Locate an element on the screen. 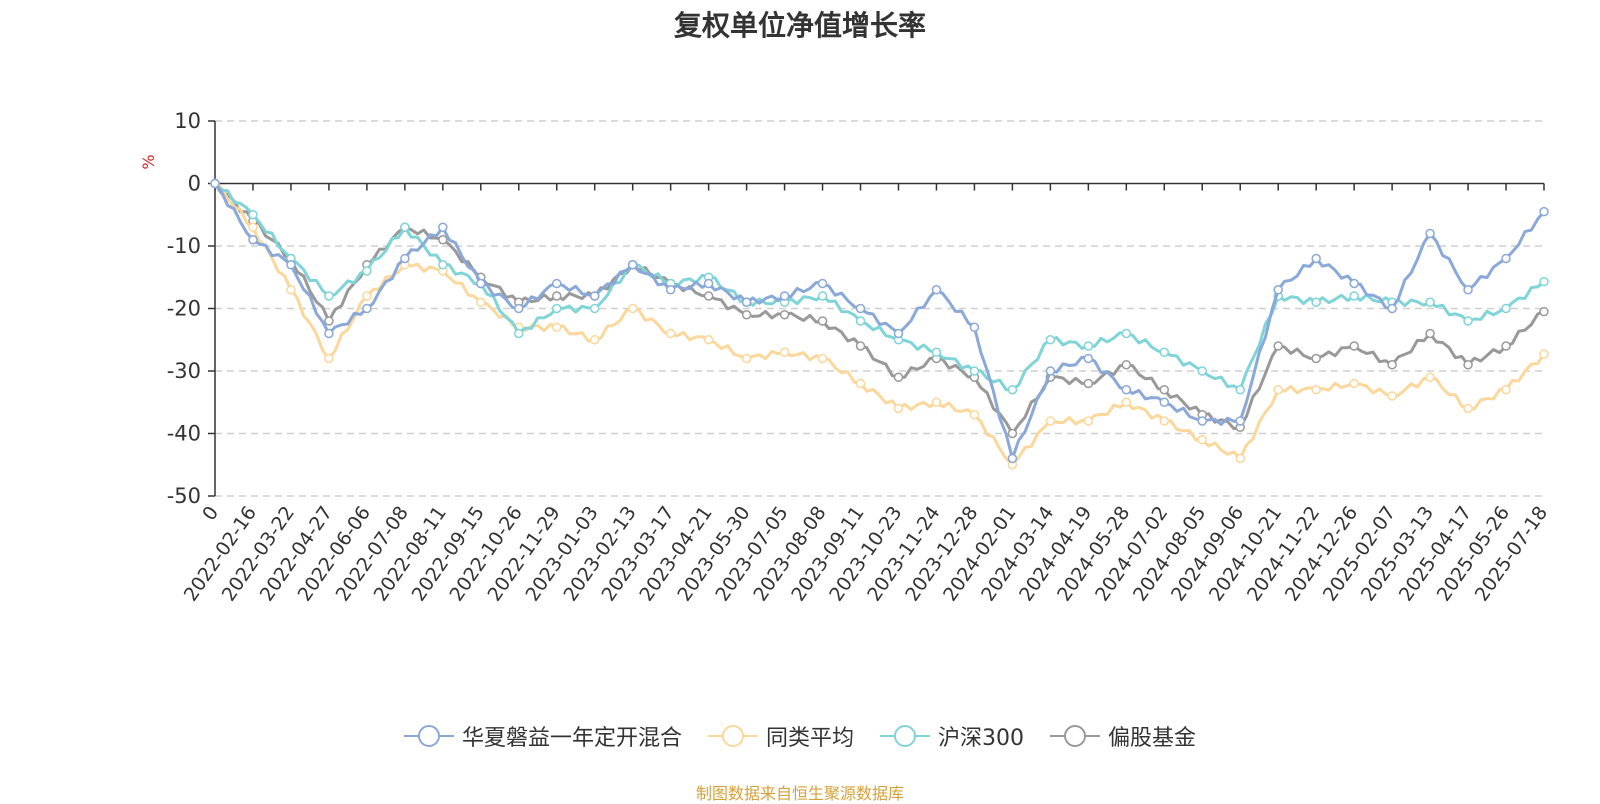 Image resolution: width=1600 pixels, height=804 pixels. legend-item: 华夏磐益一年定开混合 is located at coordinates (542, 736).